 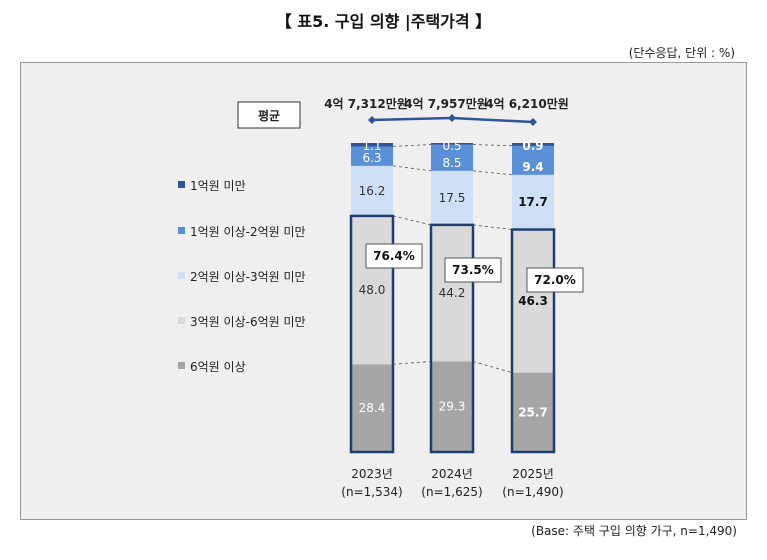 I want to click on total-label: 73.5%, so click(x=473, y=270).